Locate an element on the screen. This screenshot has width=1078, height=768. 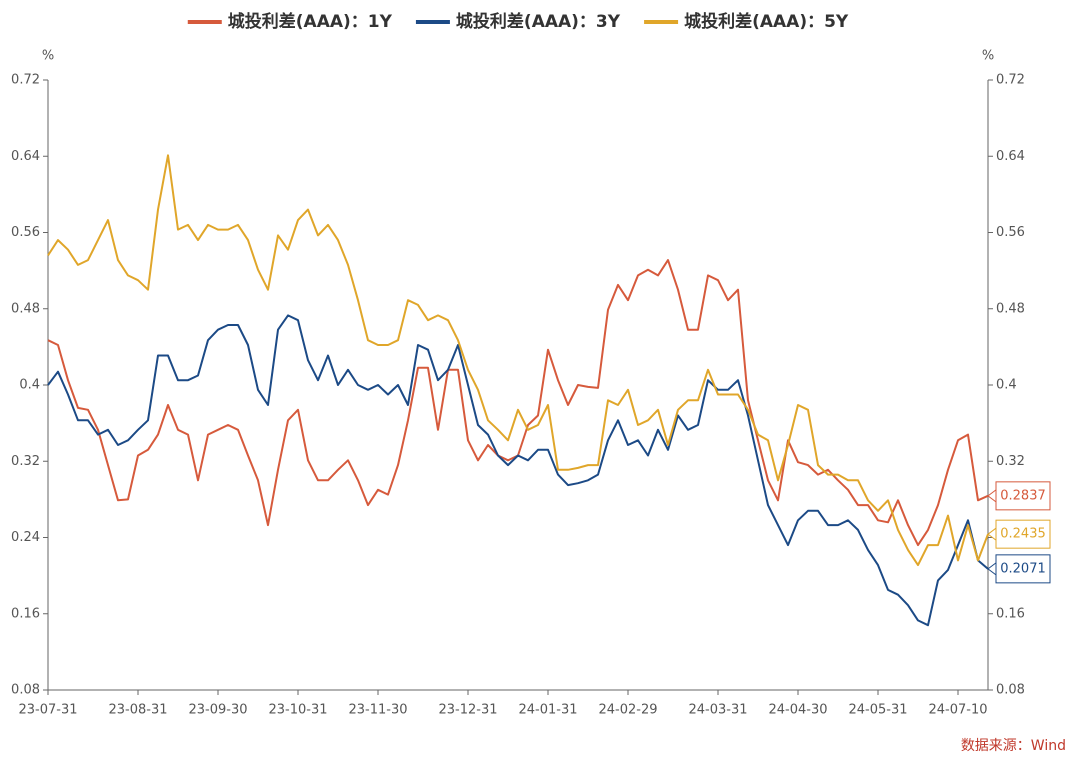
y2-tick-label: 0.48 is located at coordinates (1010, 308).